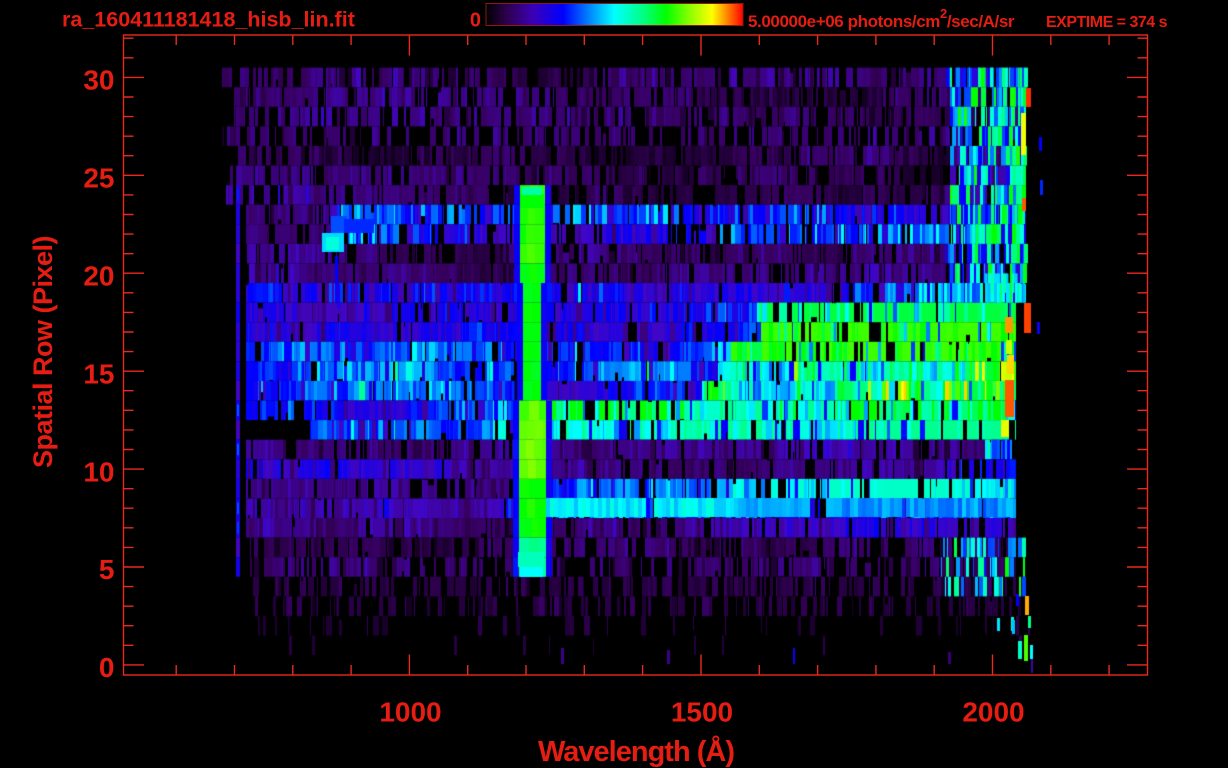 The width and height of the screenshot is (1228, 768). What do you see at coordinates (881, 18) in the screenshot?
I see `svg-text:5.00000e+06 photons/cm2/sec/A/: 5.00000e+06 photons/cm2/sec/A/sr` at bounding box center [881, 18].